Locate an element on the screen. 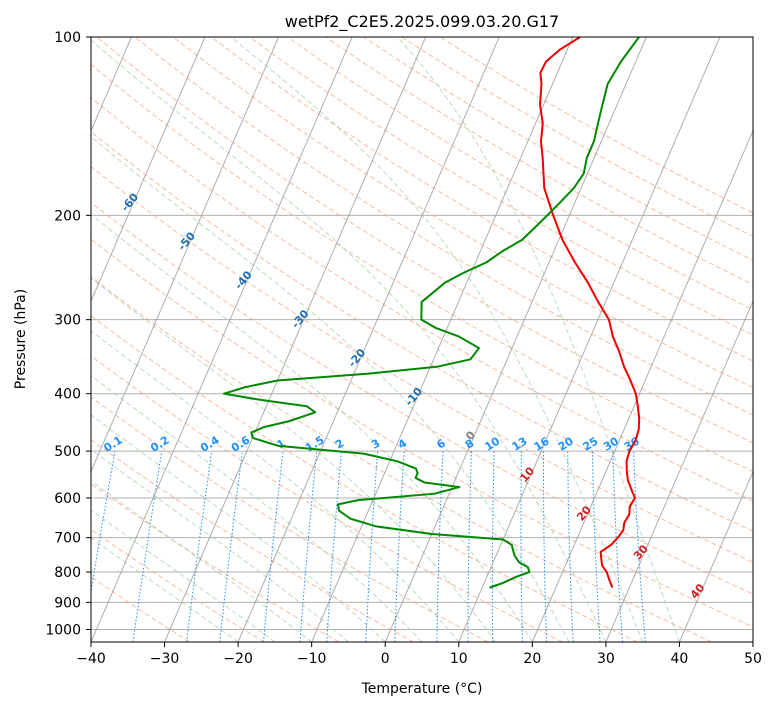 The height and width of the screenshot is (708, 775). x-tick-label: 50 is located at coordinates (753, 659).